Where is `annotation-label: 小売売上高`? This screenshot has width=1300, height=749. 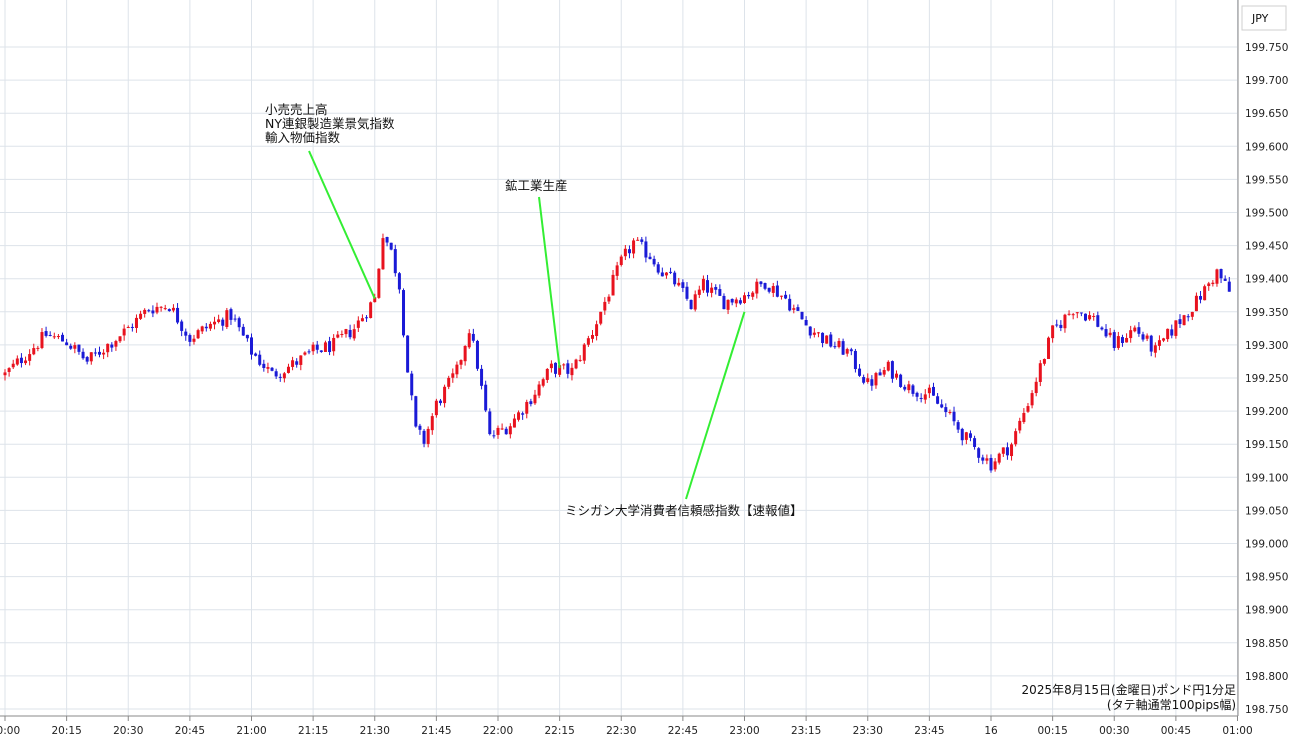 annotation-label: 小売売上高 is located at coordinates (296, 109).